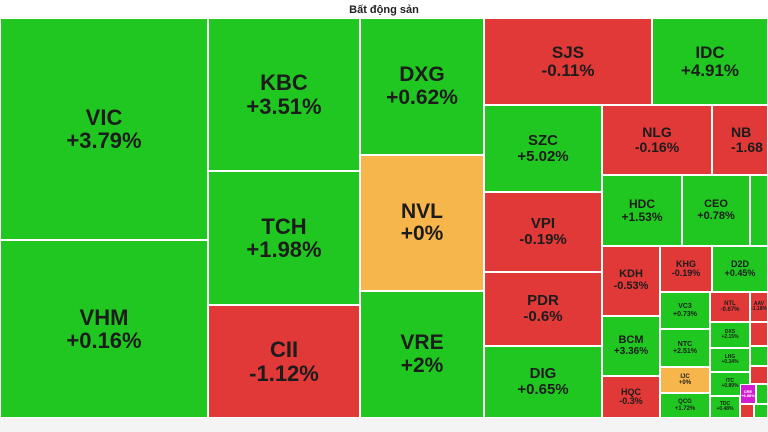  I want to click on stock-tile-nvl: NVL +0%, so click(422, 223).